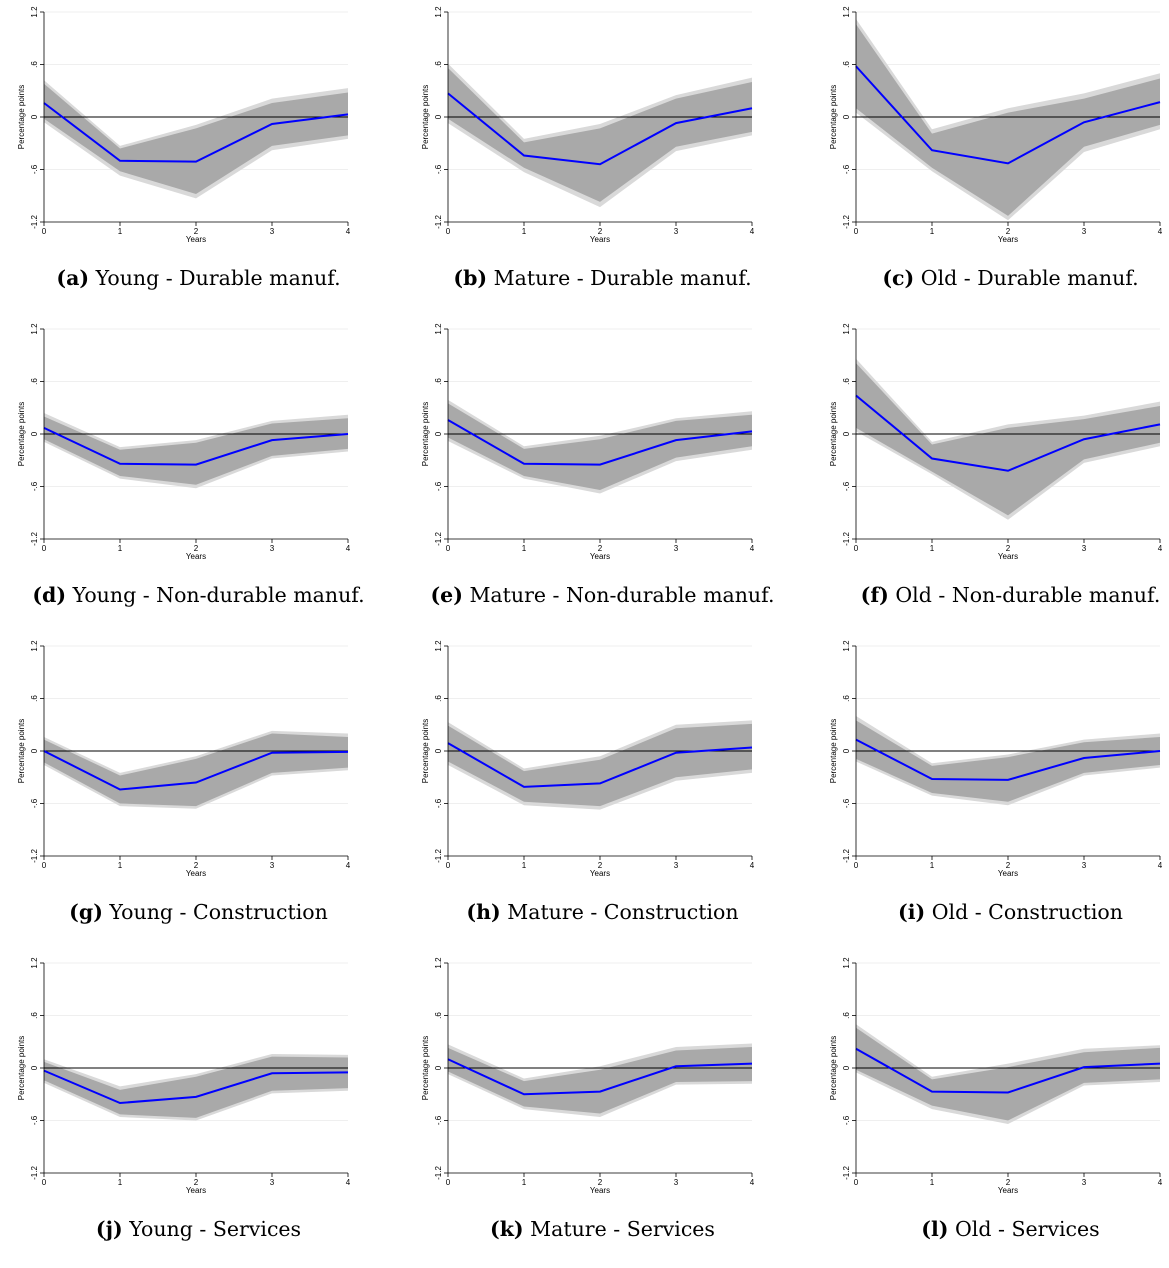 The image size is (1169, 1268). What do you see at coordinates (602, 1229) in the screenshot?
I see `chart-caption: (k) Mature - Services` at bounding box center [602, 1229].